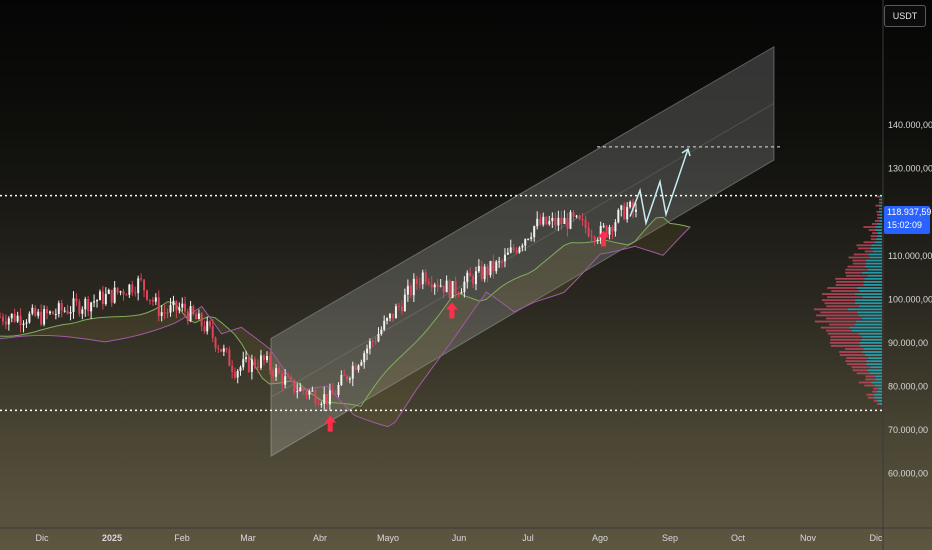 Image resolution: width=932 pixels, height=550 pixels. Describe the element at coordinates (908, 386) in the screenshot. I see `price-axis-label: 80.000,00` at that location.